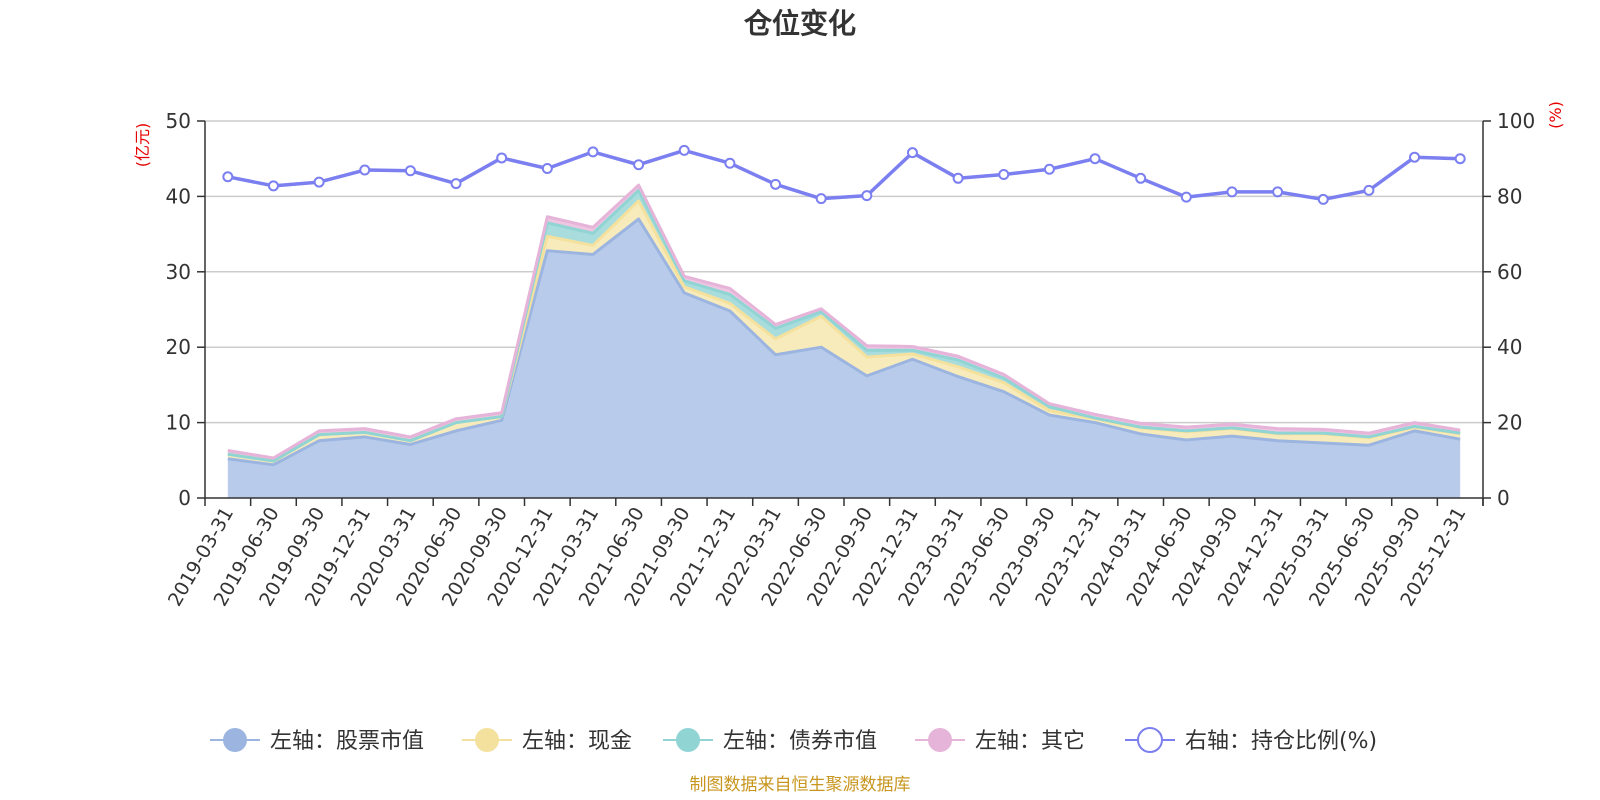 The image size is (1600, 800). What do you see at coordinates (1509, 196) in the screenshot?
I see `right-axis-tick-label: 80` at bounding box center [1509, 196].